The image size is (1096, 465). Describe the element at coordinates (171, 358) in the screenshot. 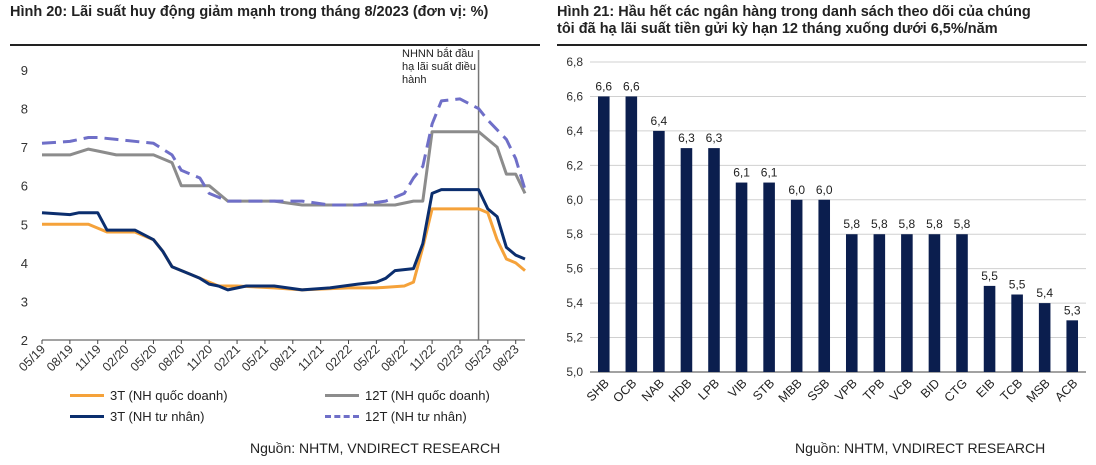

I see `left-x-tick-label: 08/20` at that location.